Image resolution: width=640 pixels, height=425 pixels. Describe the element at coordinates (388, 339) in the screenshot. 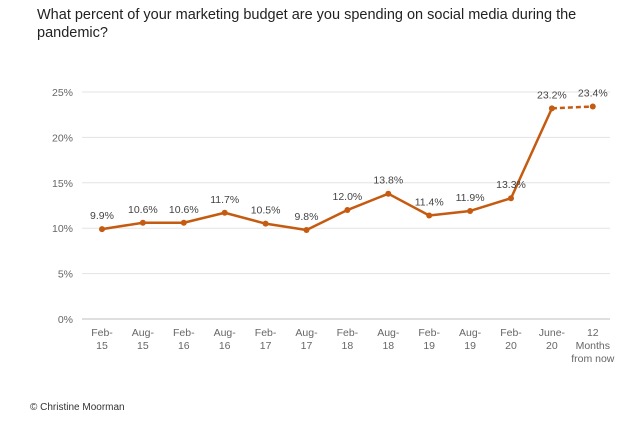

I see `x-tick-label: Aug-18` at that location.